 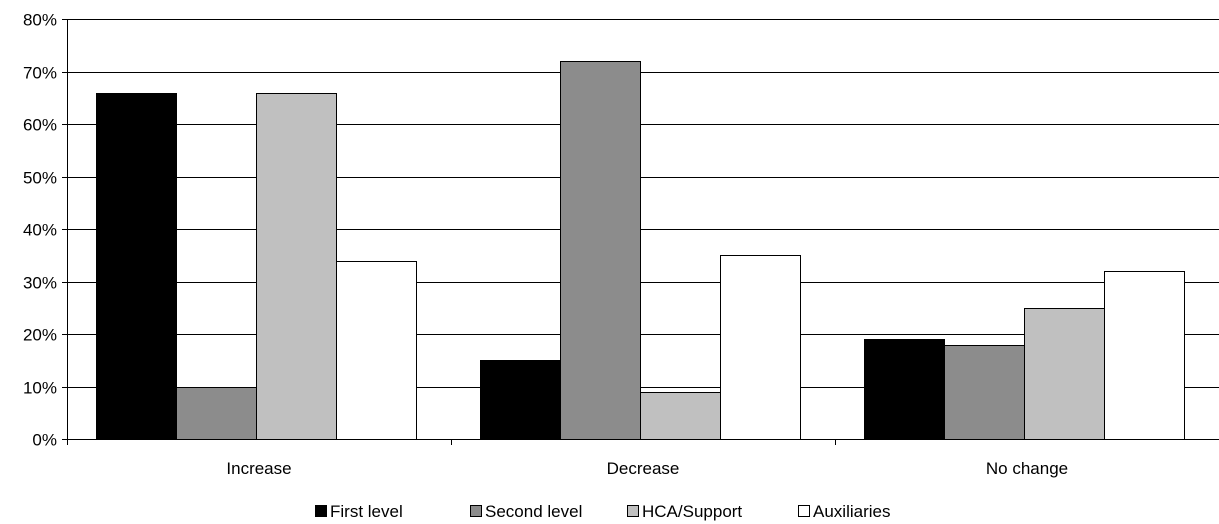 What do you see at coordinates (40, 73) in the screenshot?
I see `y-tick-label: 70%` at bounding box center [40, 73].